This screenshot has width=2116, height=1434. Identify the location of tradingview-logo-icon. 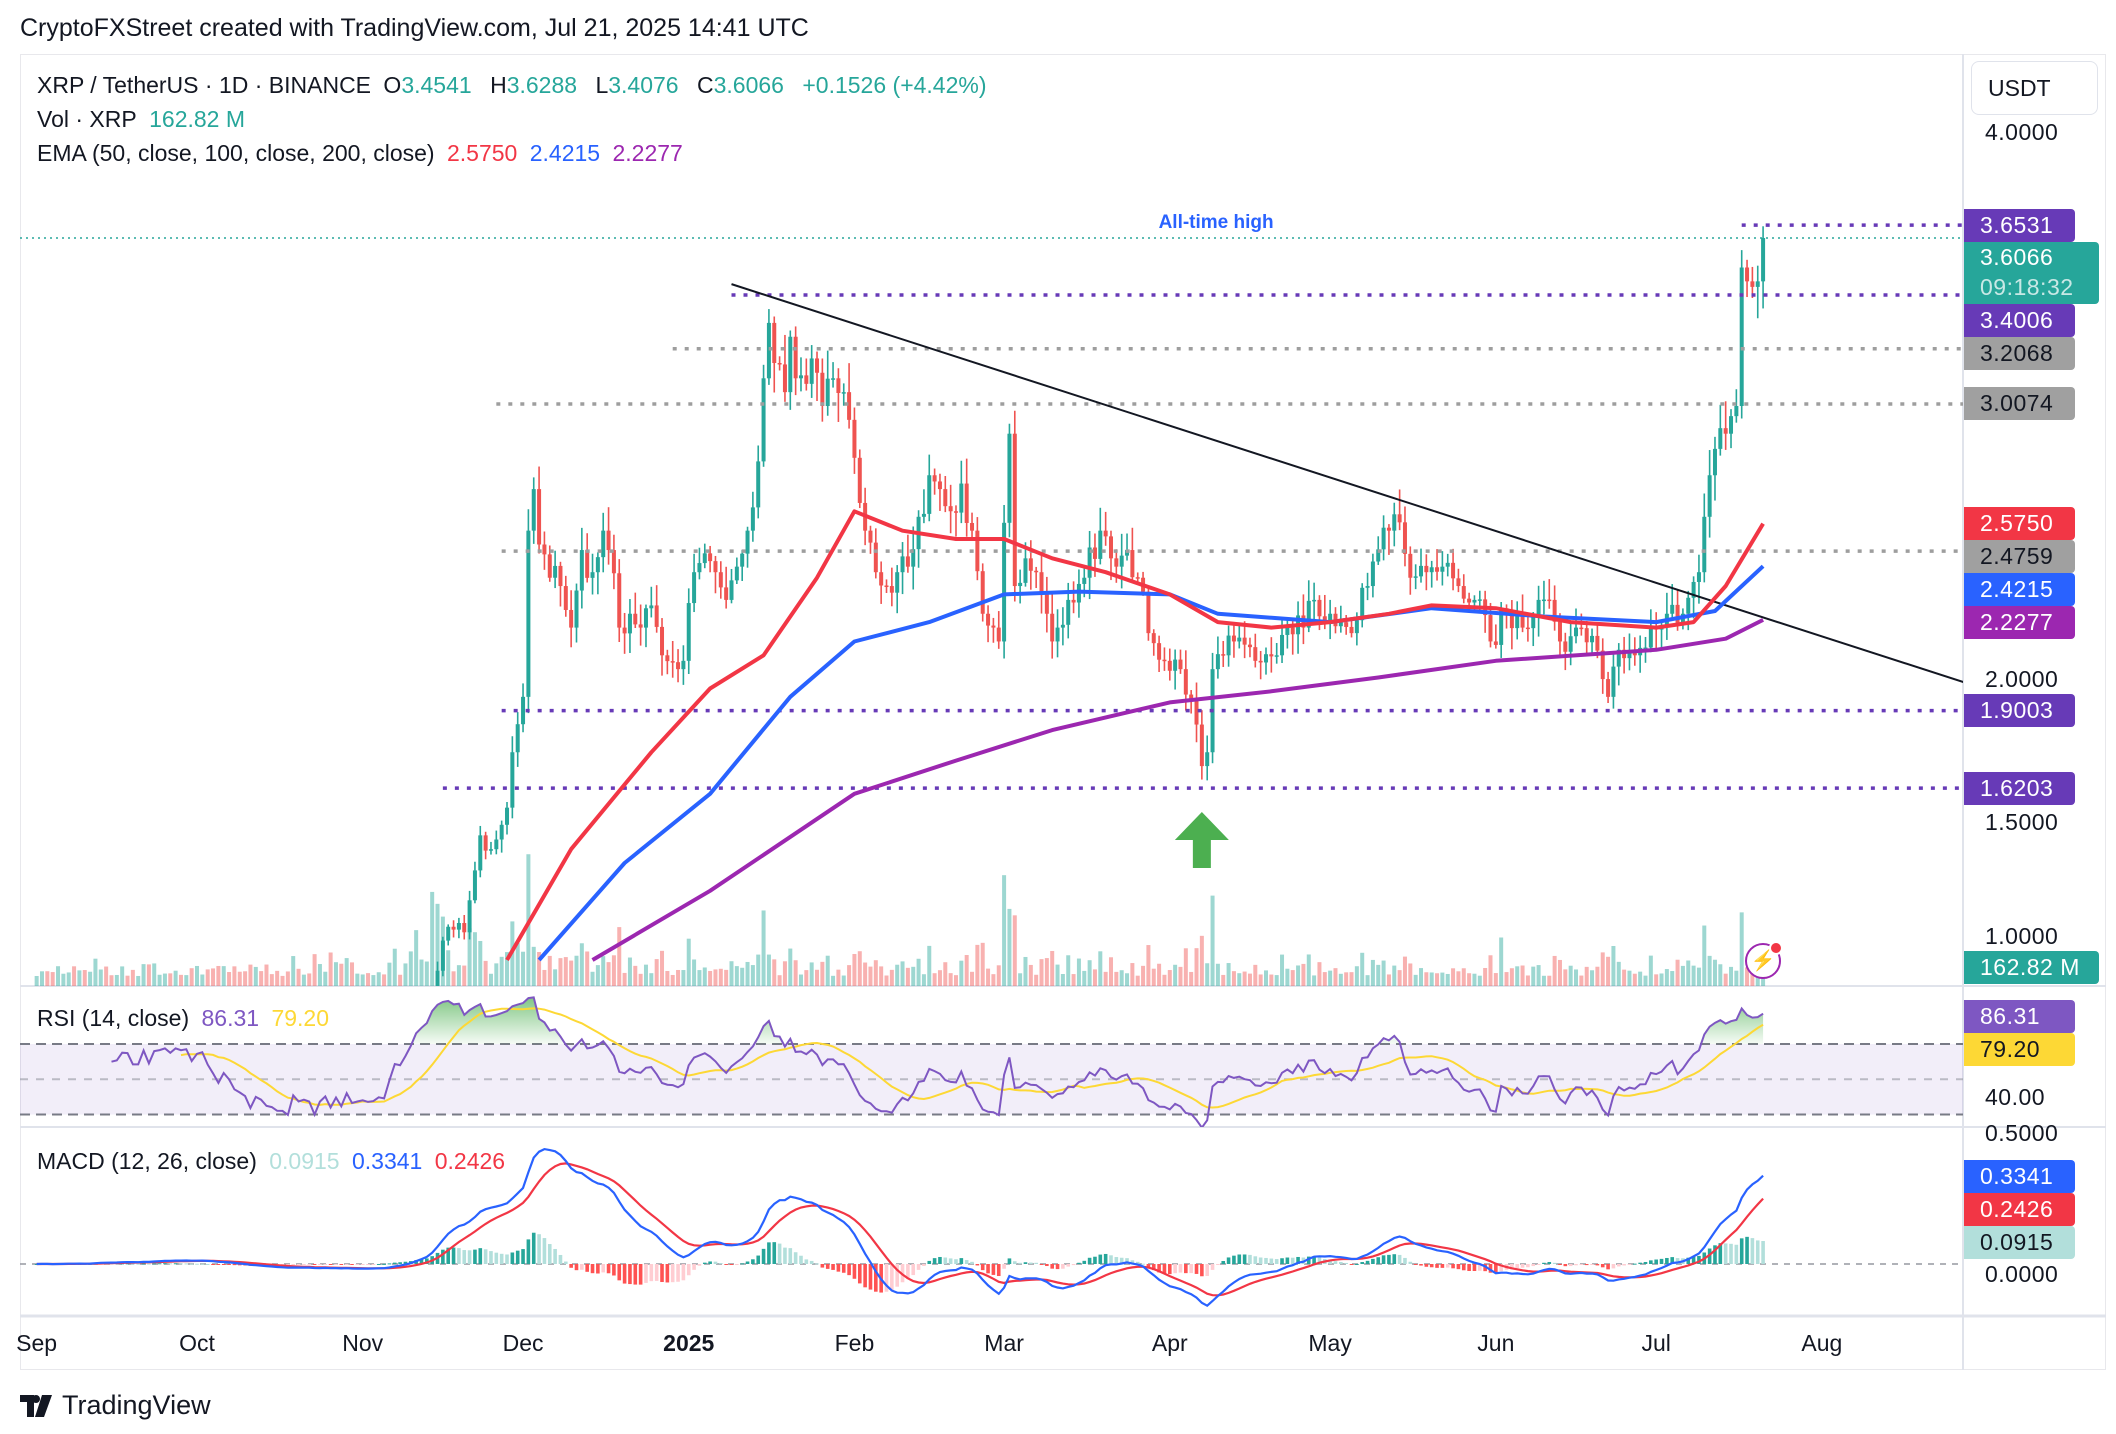
(36, 1405).